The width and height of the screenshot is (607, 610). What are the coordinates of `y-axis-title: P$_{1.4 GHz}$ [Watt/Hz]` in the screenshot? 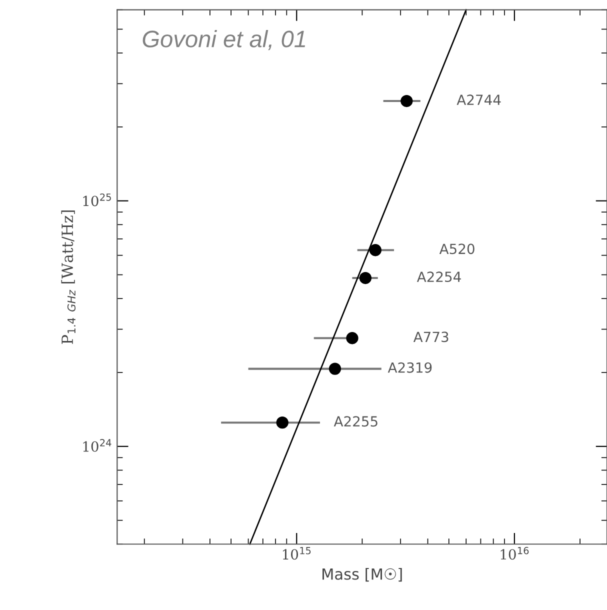 It's located at (68, 277).